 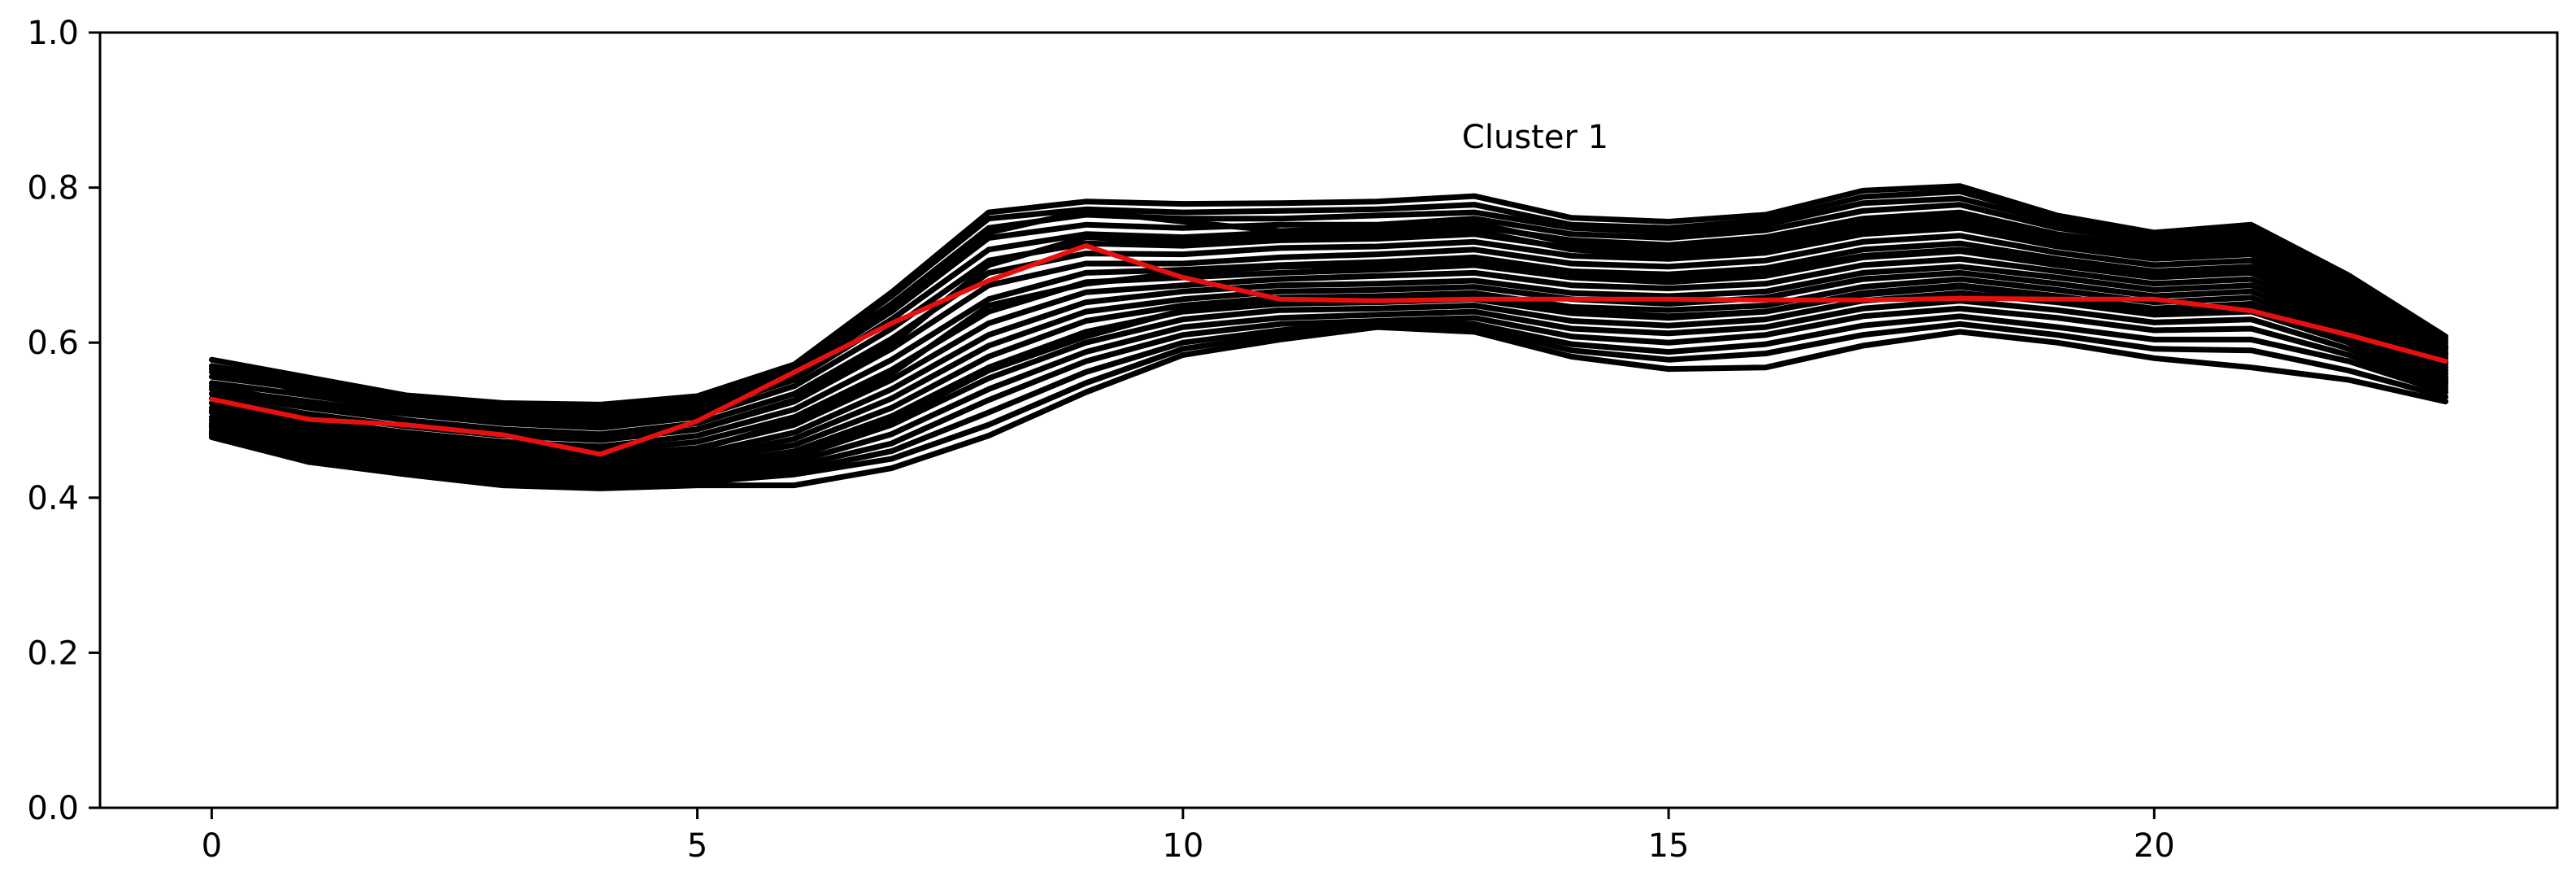 What do you see at coordinates (212, 846) in the screenshot?
I see `x-tick-label: 0` at bounding box center [212, 846].